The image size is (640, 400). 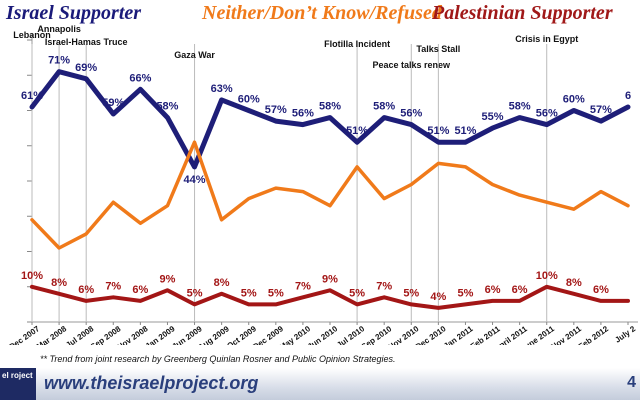 What do you see at coordinates (493, 117) in the screenshot?
I see `data-label: 55%` at bounding box center [493, 117].